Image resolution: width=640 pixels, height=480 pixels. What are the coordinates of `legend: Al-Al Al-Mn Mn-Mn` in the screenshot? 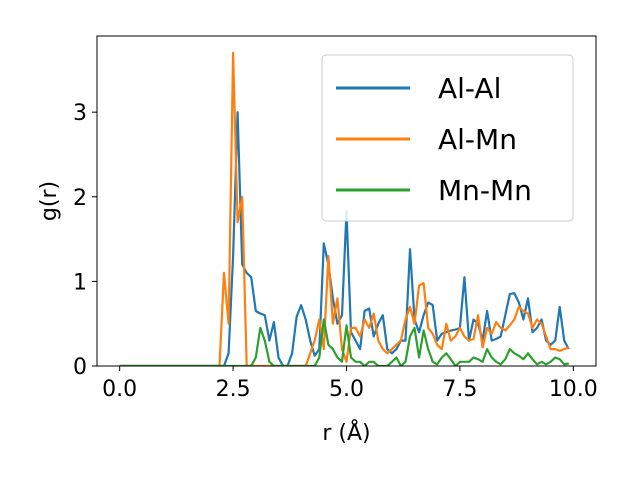 It's located at (447, 138).